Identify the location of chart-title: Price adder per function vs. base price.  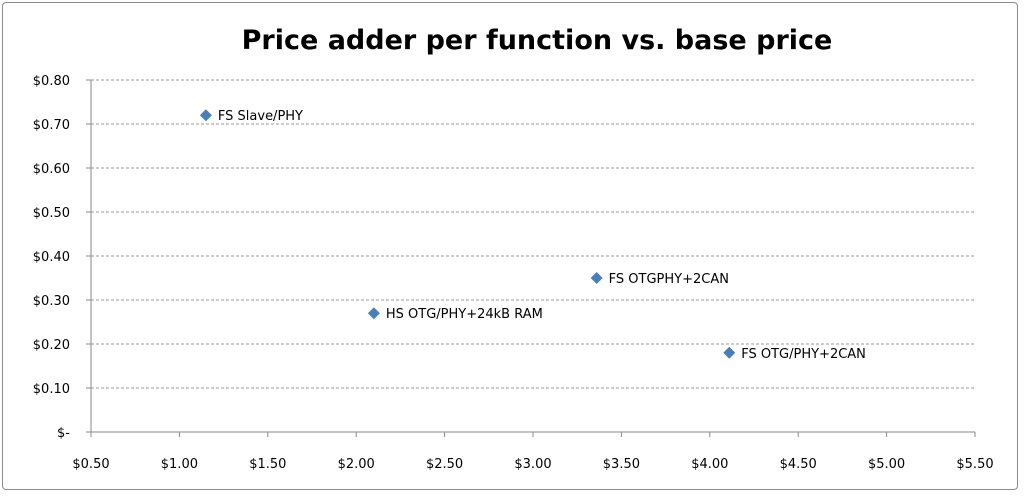
(537, 40).